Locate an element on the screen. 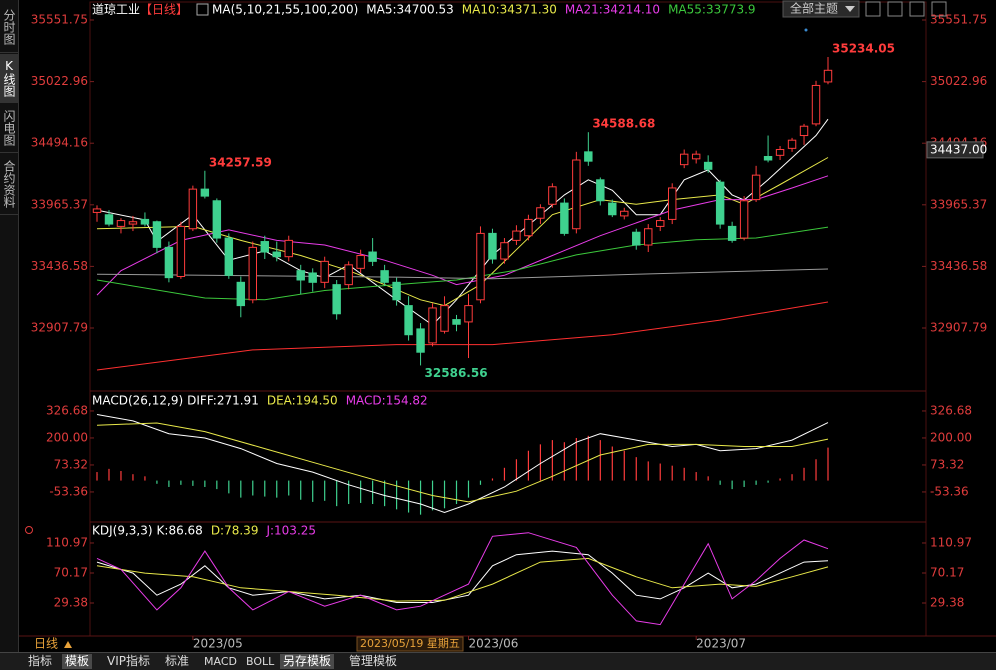 The width and height of the screenshot is (996, 670). price-annotation: 35234.05 is located at coordinates (863, 49).